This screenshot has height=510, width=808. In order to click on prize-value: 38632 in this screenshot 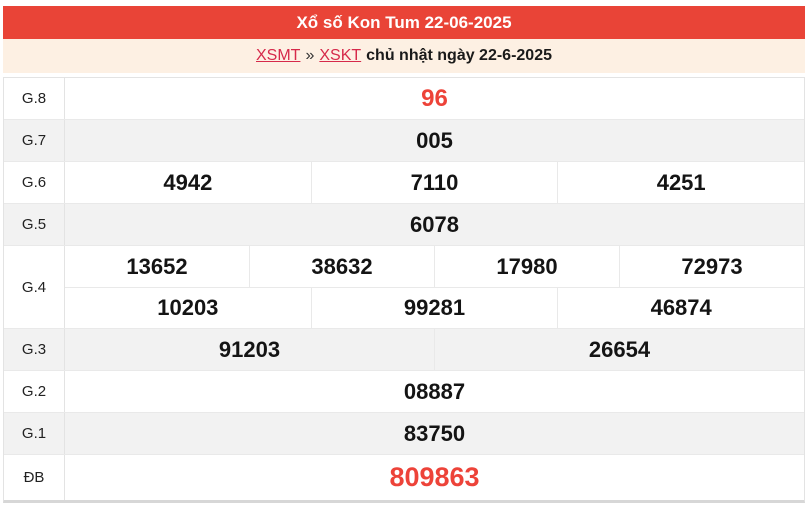, I will do `click(342, 266)`.